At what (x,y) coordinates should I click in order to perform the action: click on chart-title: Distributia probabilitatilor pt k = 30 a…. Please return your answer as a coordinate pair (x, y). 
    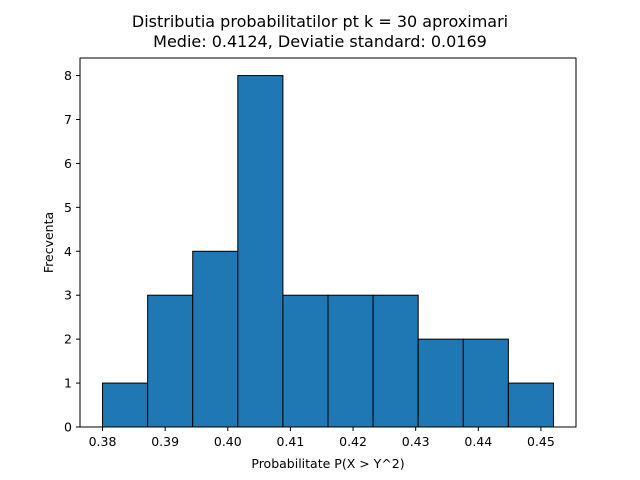
    Looking at the image, I should click on (320, 21).